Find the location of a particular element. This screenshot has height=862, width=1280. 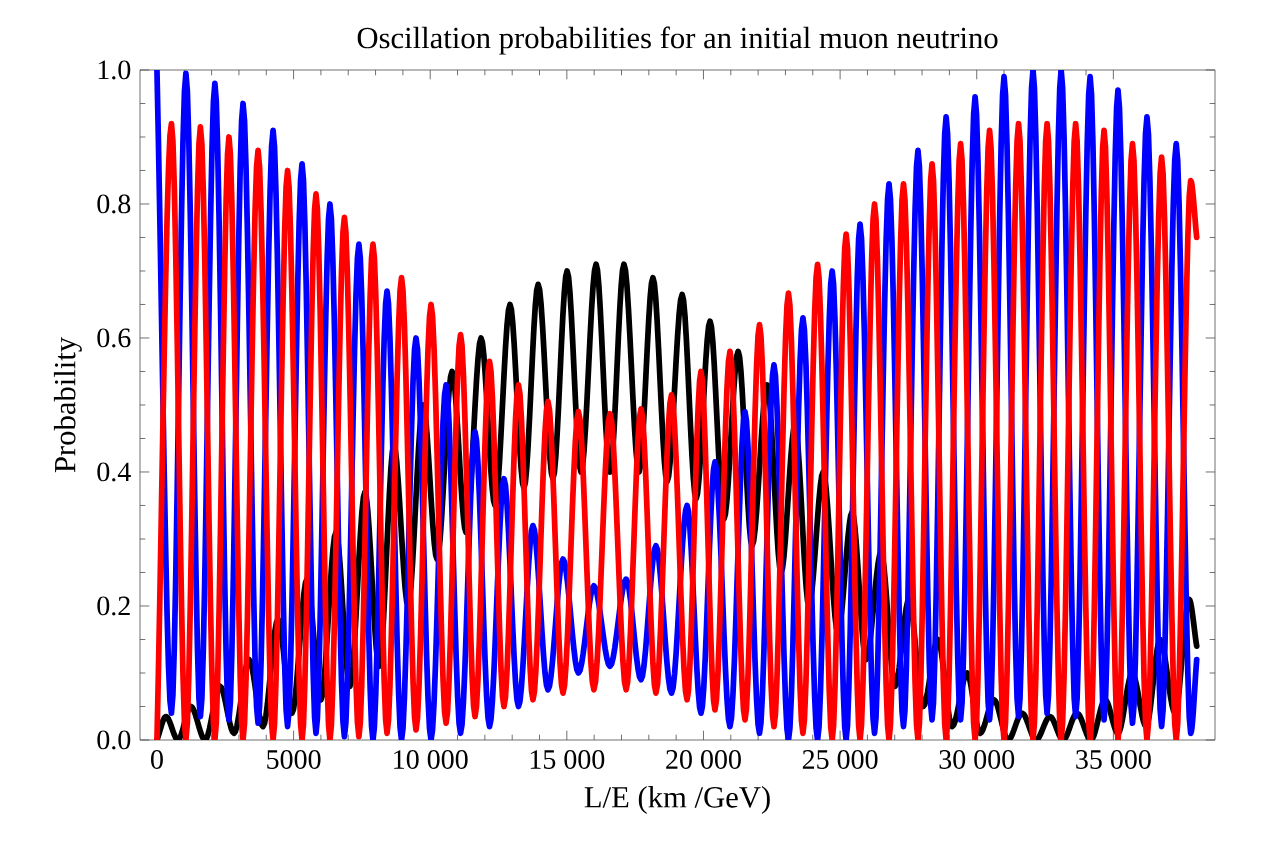

x-tick-label: 35 000 is located at coordinates (1113, 759).